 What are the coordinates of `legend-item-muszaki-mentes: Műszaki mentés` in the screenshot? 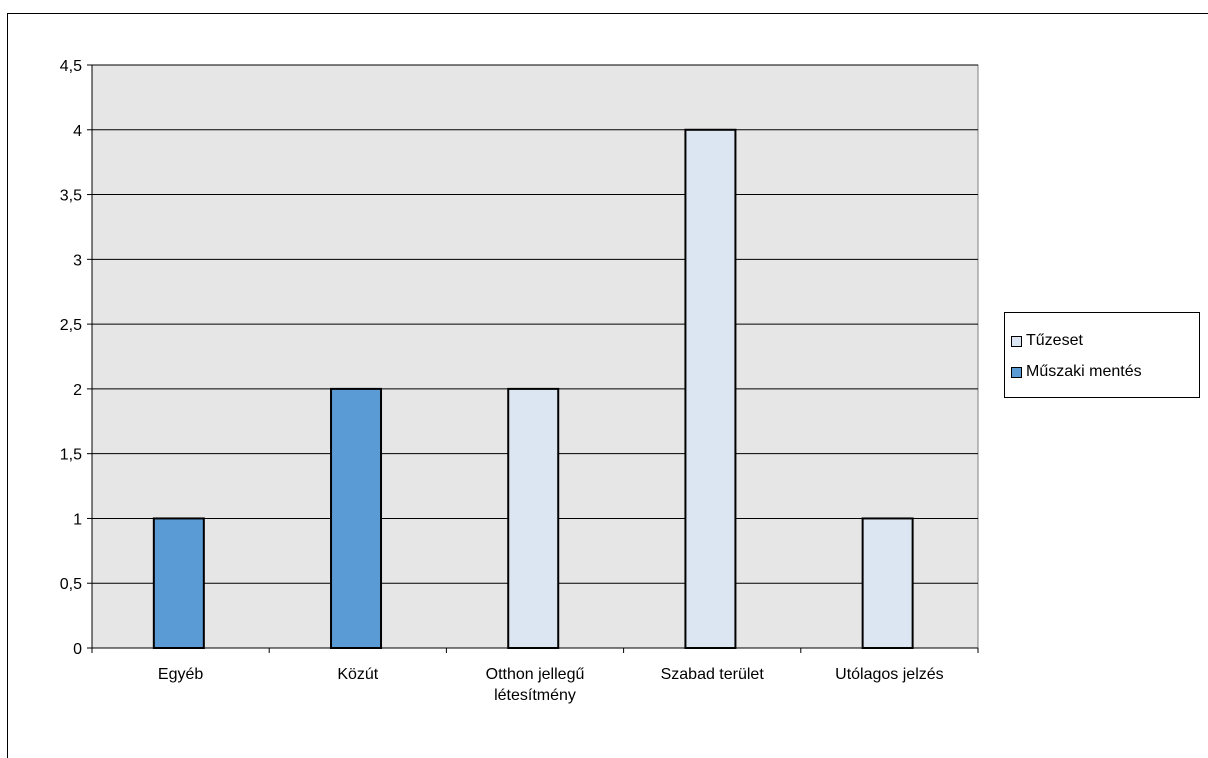 It's located at (1076, 372).